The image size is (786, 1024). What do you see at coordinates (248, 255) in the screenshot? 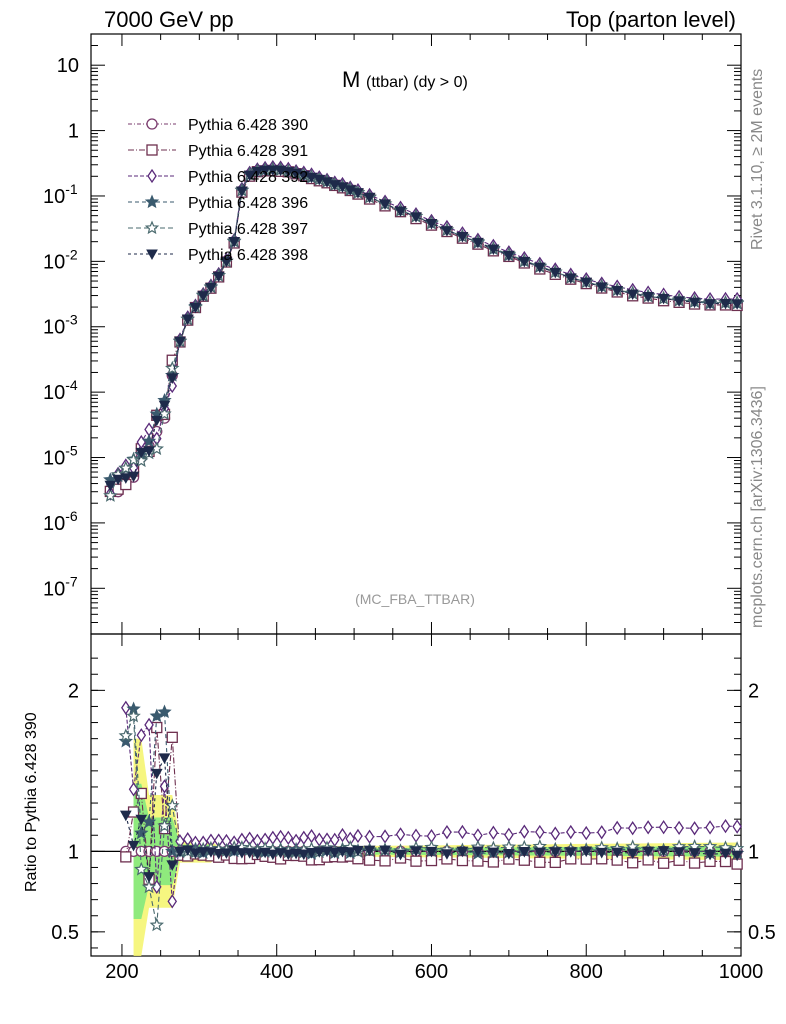
I see `legend-label: Pythia 6.428 398` at bounding box center [248, 255].